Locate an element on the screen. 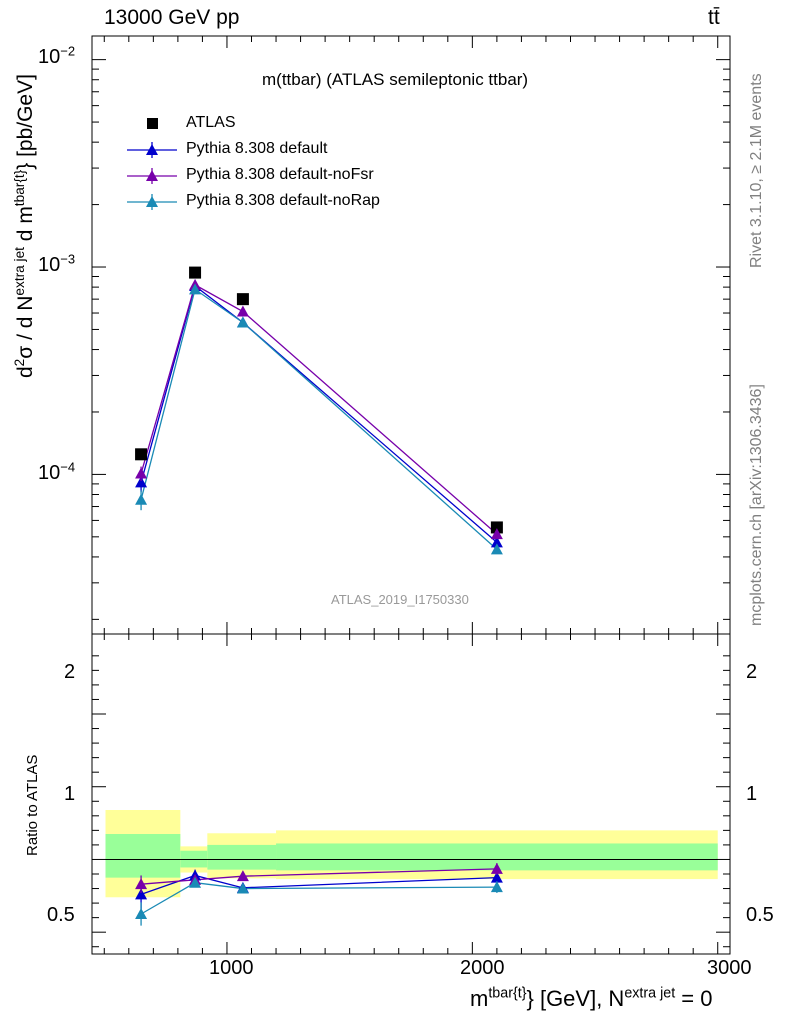  xlabel-part-a: m is located at coordinates (479, 998).